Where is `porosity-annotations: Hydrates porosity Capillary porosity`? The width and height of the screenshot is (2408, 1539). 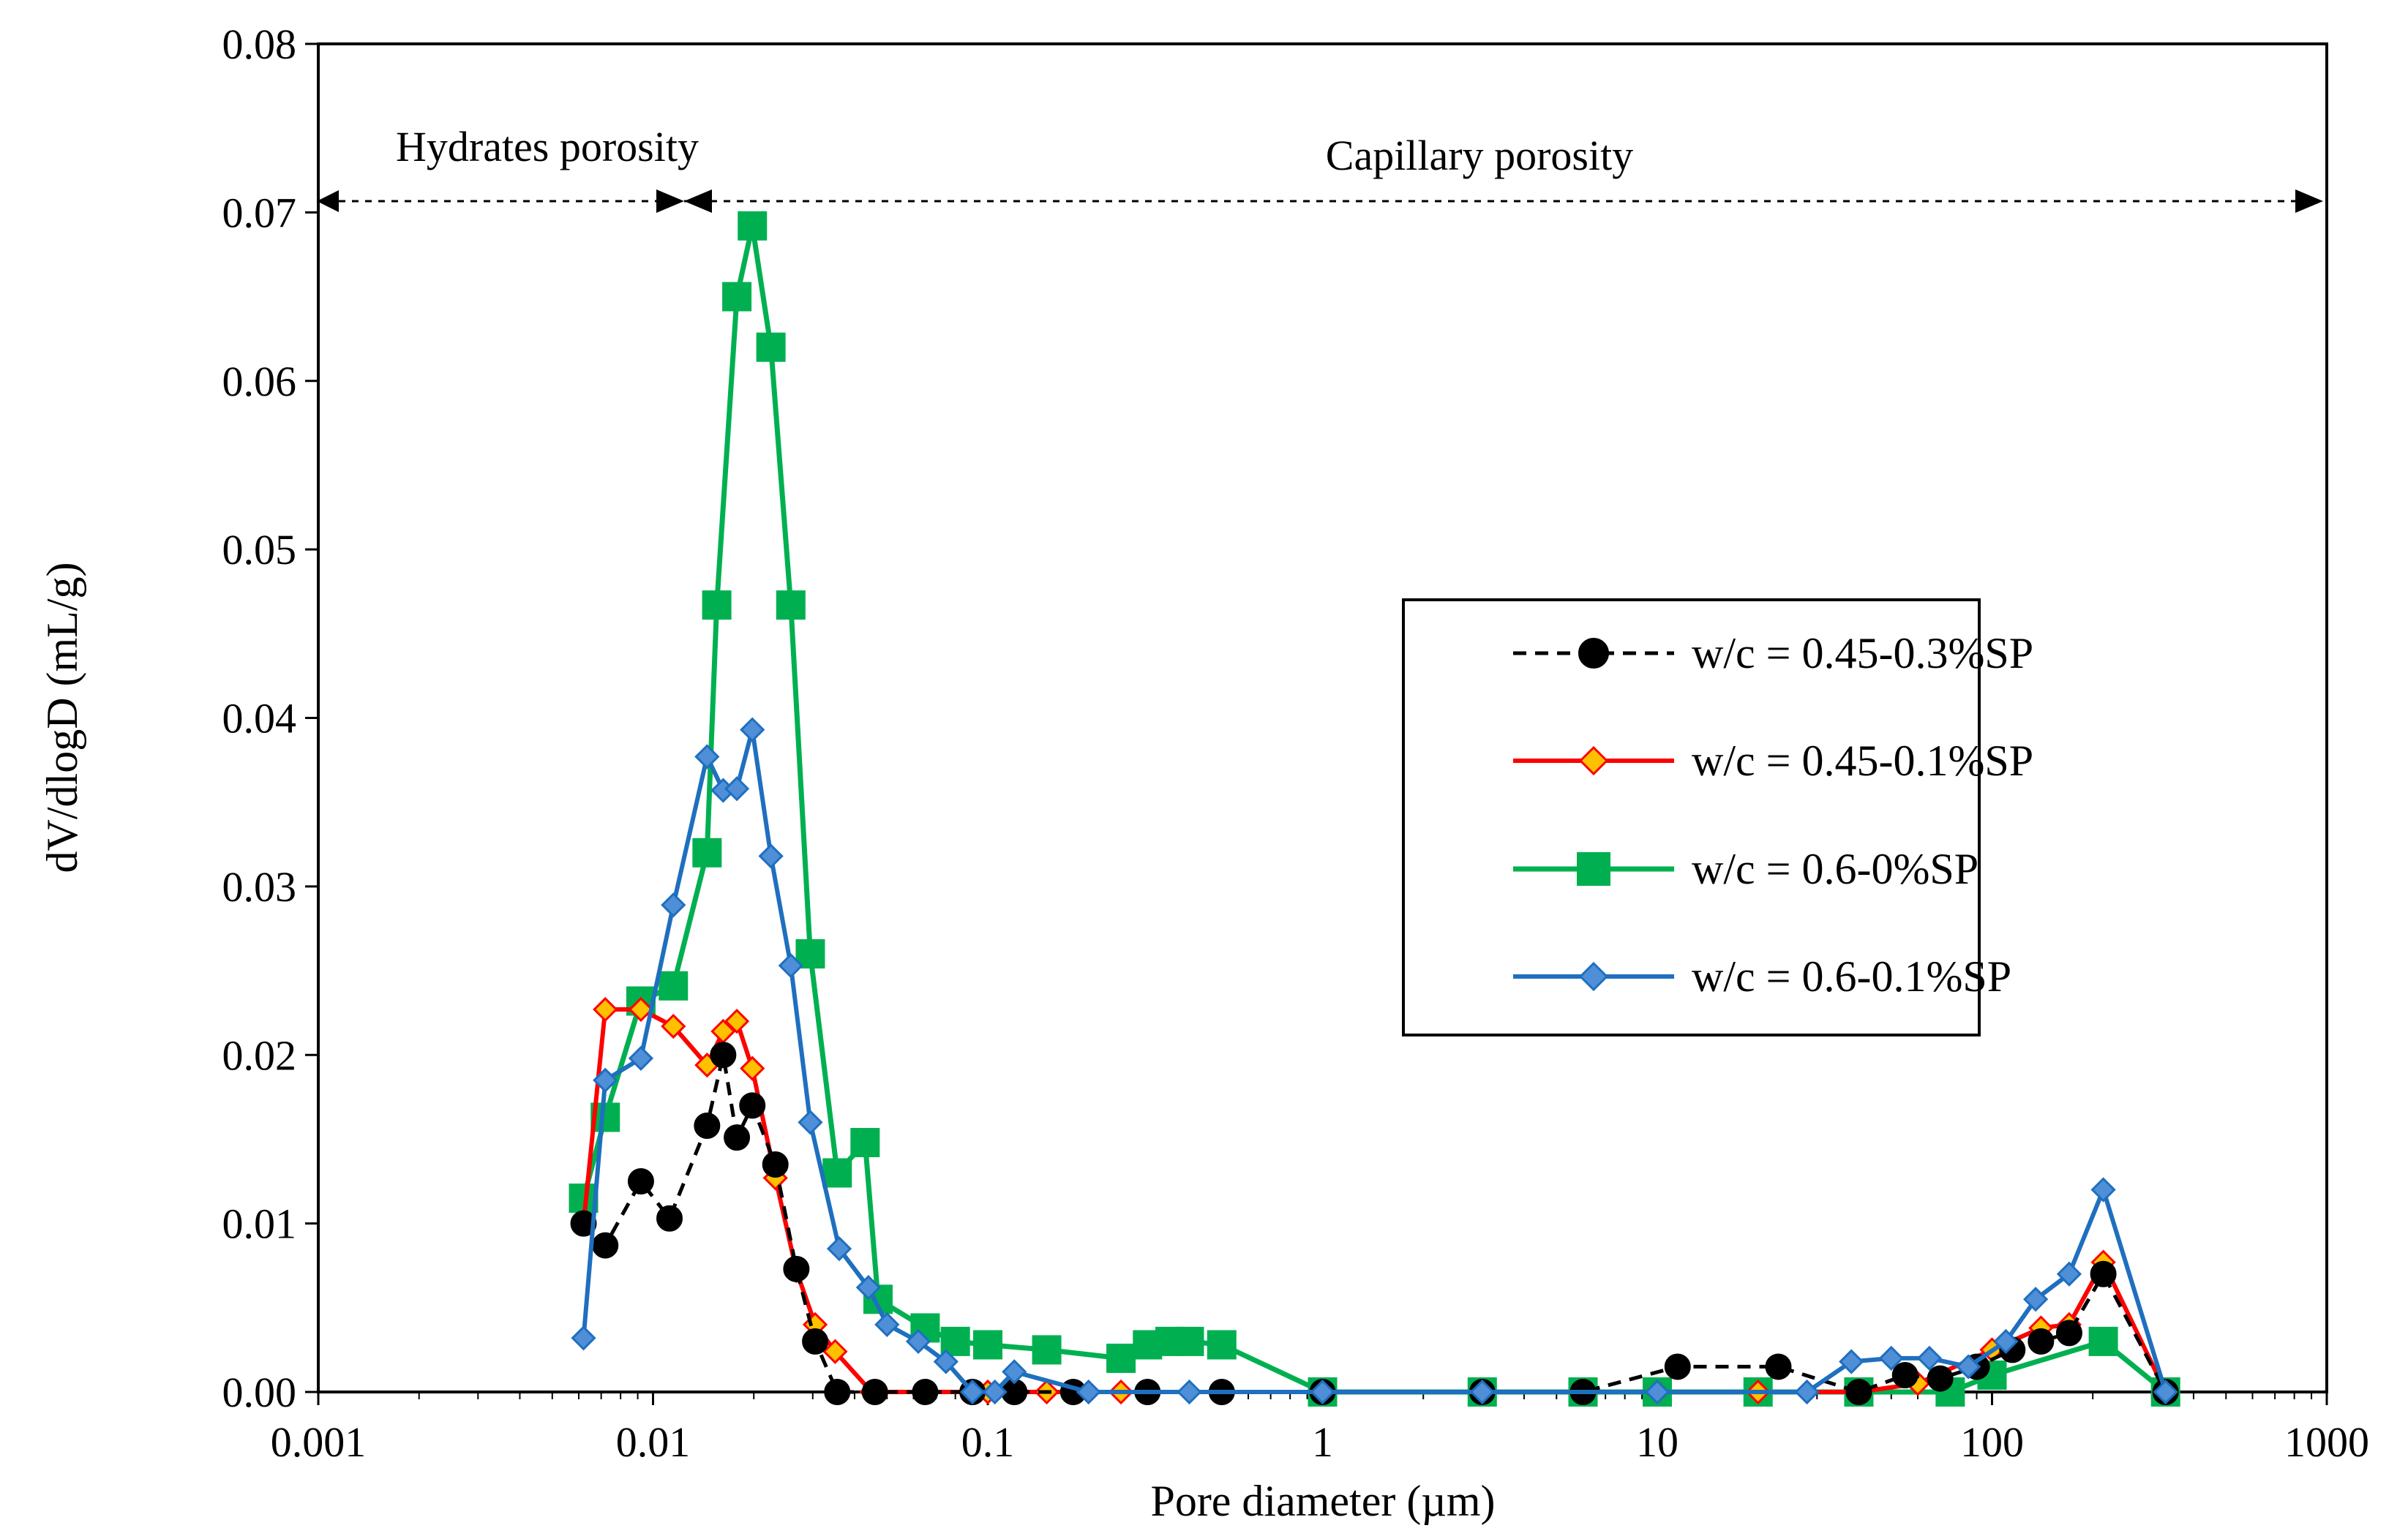 porosity-annotations: Hydrates porosity Capillary porosity is located at coordinates (1320, 168).